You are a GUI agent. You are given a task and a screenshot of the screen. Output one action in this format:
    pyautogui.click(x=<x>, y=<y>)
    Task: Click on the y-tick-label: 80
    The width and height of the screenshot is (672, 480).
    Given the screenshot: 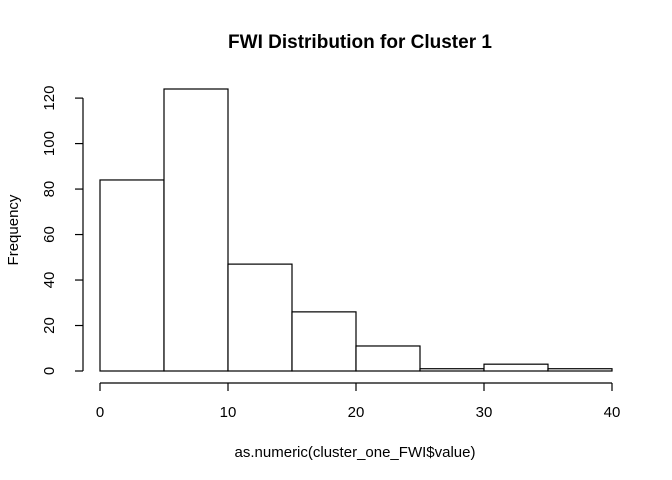 What is the action you would take?
    pyautogui.click(x=49, y=189)
    